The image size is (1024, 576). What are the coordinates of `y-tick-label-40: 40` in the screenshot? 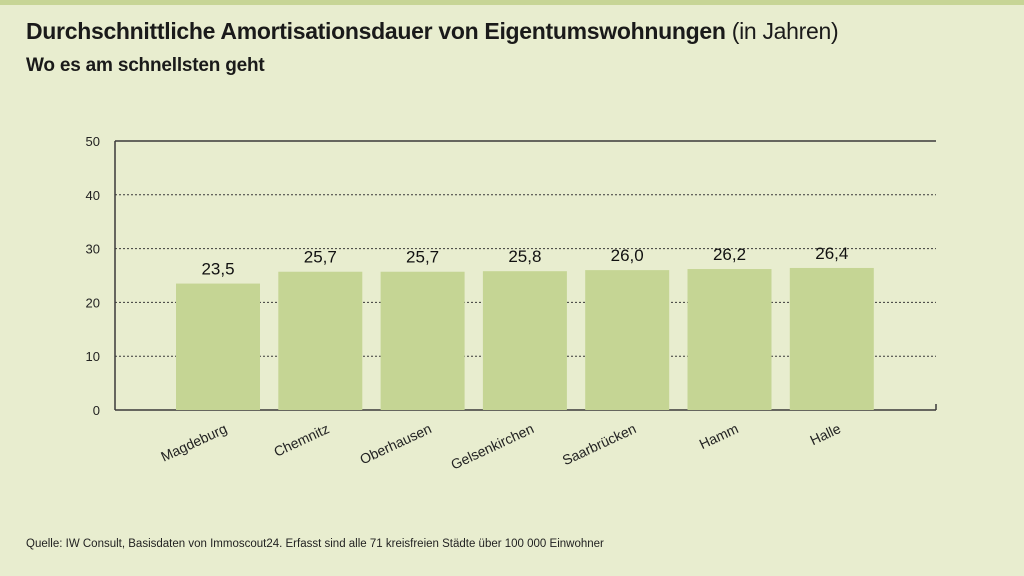 It's located at (93, 195).